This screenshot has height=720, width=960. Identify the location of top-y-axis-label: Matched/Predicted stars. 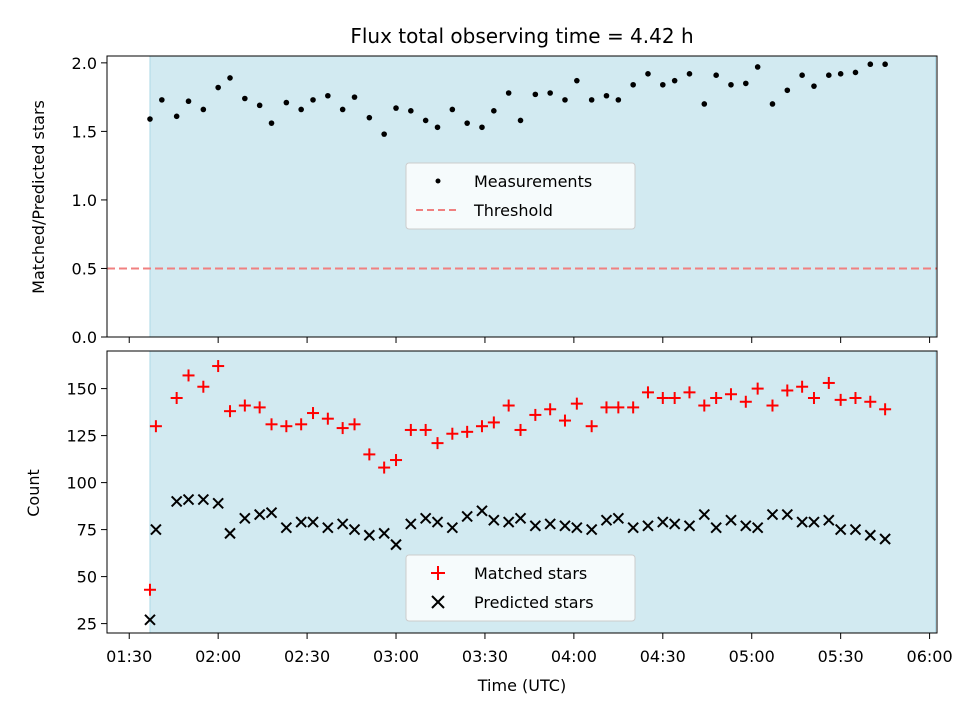
(38, 197).